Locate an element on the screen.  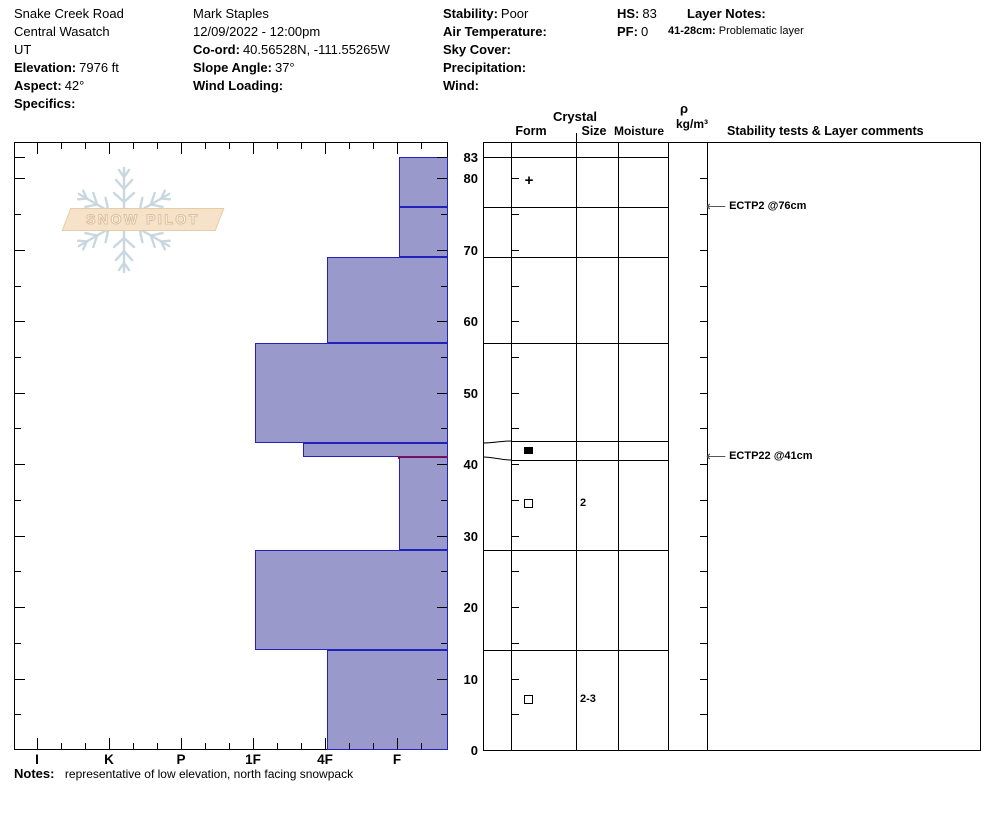
header-line: Sky Cover: is located at coordinates (478, 50).